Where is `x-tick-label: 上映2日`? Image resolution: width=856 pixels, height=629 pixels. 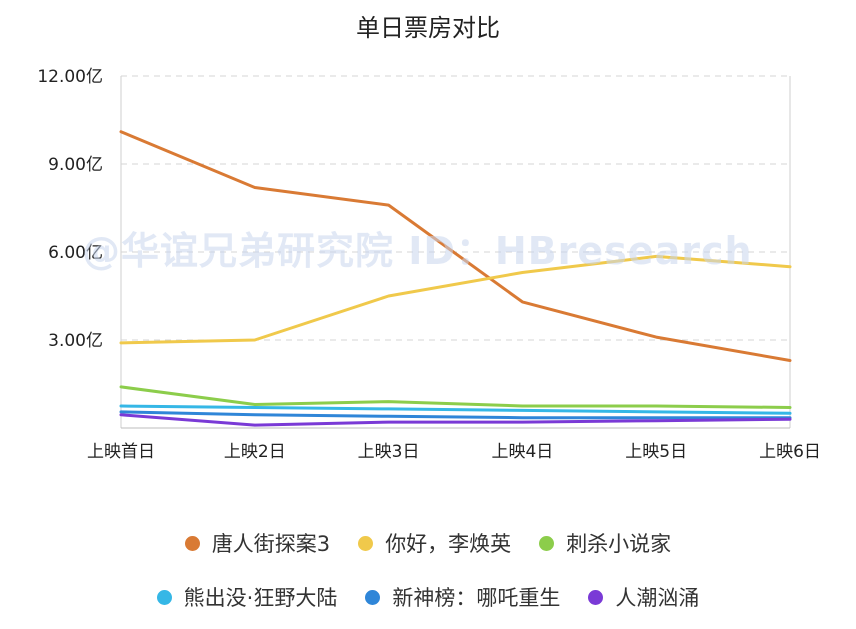
x-tick-label: 上映2日 is located at coordinates (255, 452).